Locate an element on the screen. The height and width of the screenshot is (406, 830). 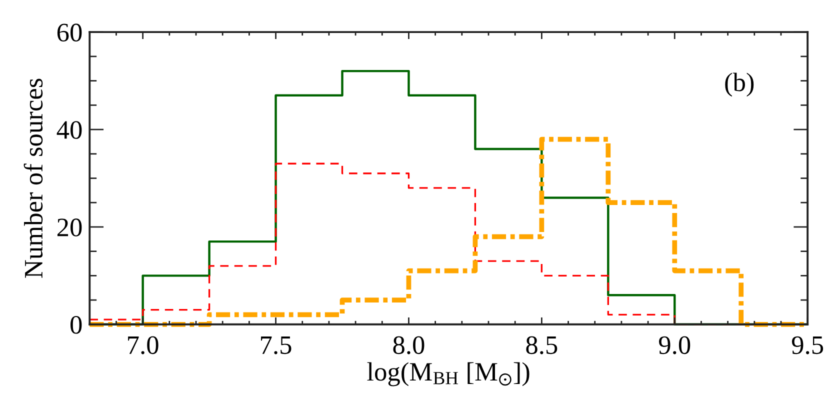
y-tick-label: 20 is located at coordinates (69, 227).